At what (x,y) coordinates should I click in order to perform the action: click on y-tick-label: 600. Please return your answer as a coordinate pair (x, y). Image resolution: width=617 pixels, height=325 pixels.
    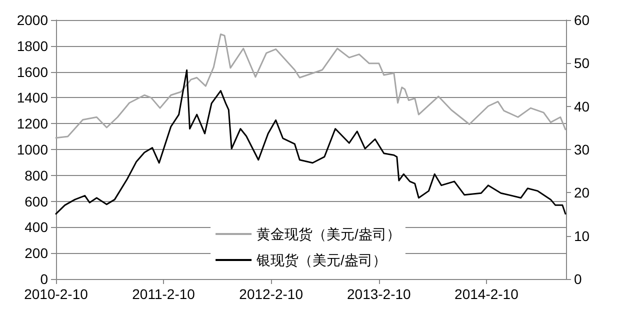
    Looking at the image, I should click on (36, 201).